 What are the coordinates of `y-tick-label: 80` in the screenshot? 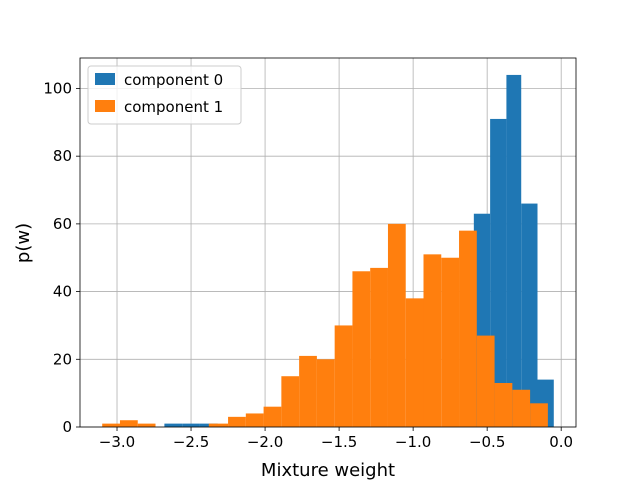 It's located at (62, 156).